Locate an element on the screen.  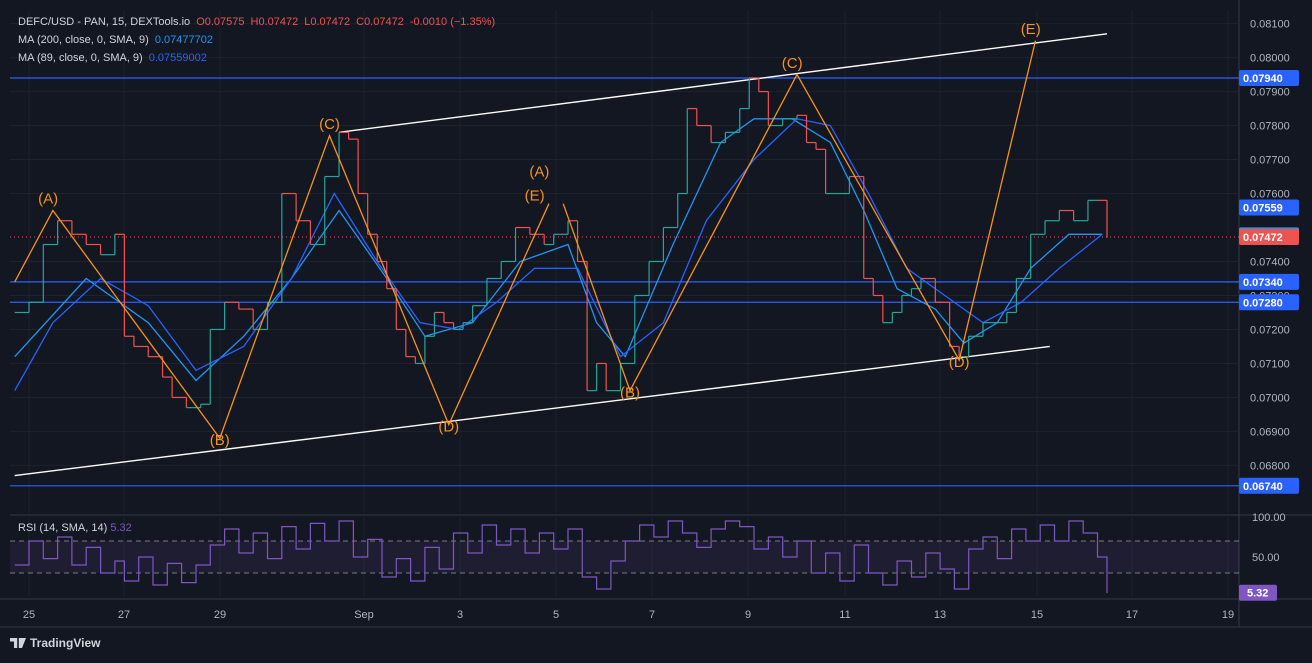
close-value: C0.07472 is located at coordinates (380, 22).